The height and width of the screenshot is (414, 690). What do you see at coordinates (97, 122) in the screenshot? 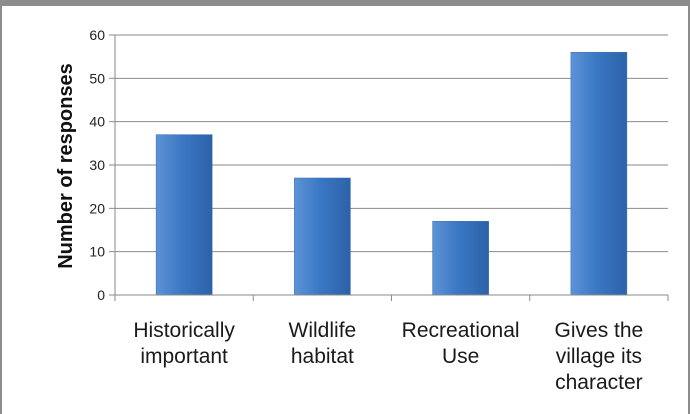
I see `y-tick-label: 40` at bounding box center [97, 122].